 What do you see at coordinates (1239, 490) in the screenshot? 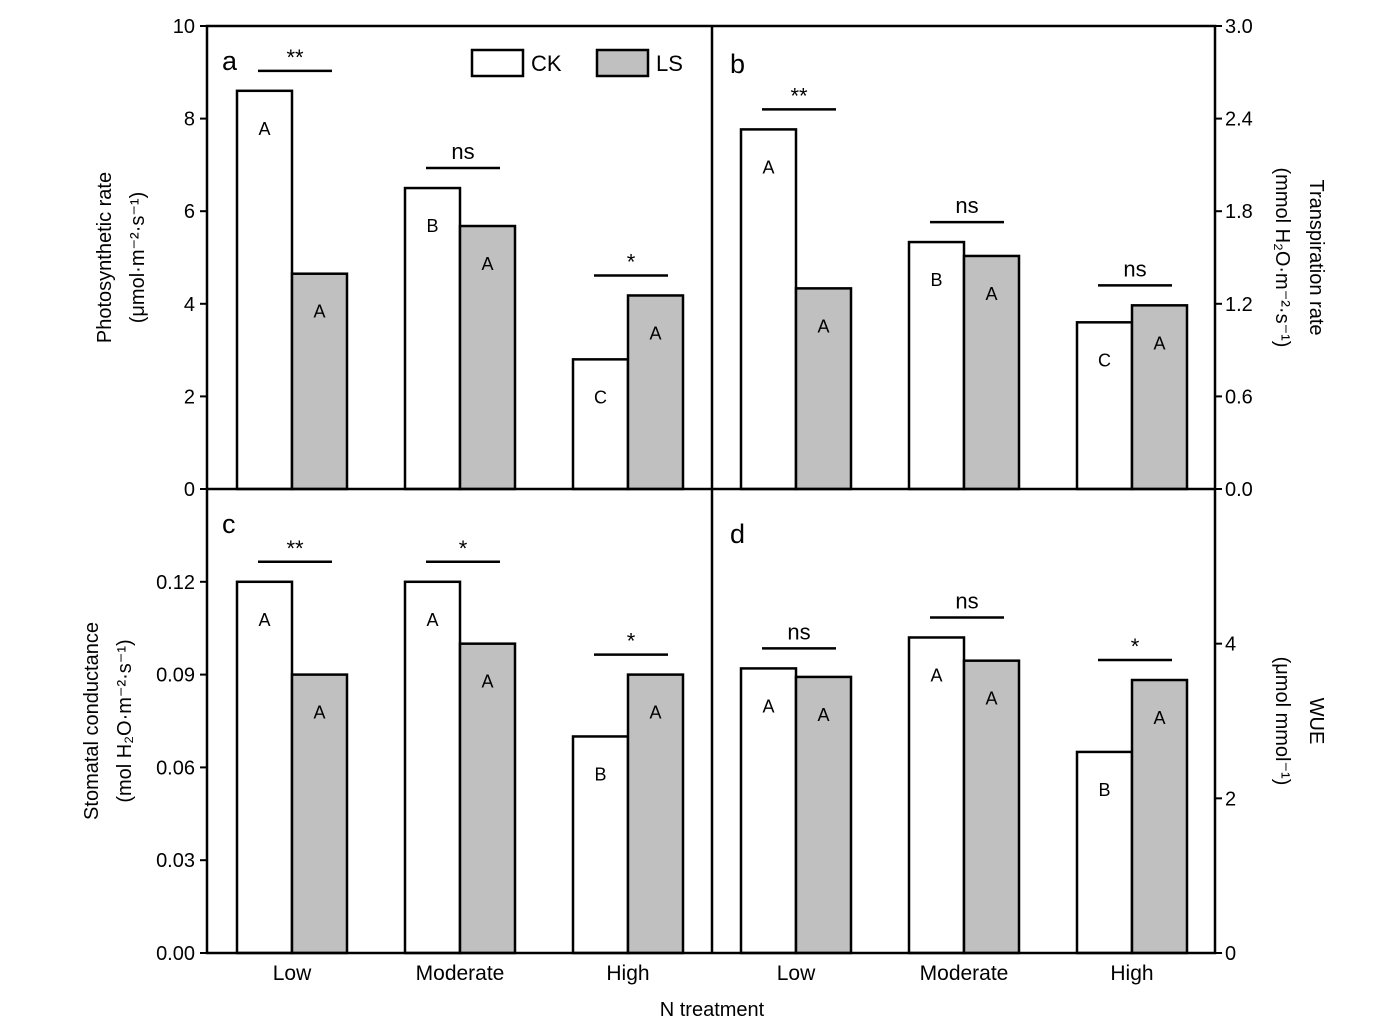
I see `ytick-label-b-0: 0.0` at bounding box center [1239, 490].